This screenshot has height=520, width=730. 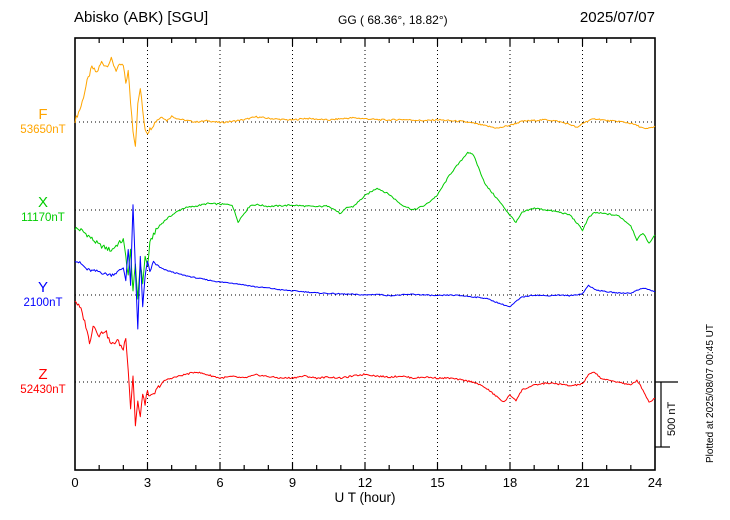 I want to click on plotted-at-note: Plotted at 2025/08/07 00:45 UT, so click(x=710, y=393).